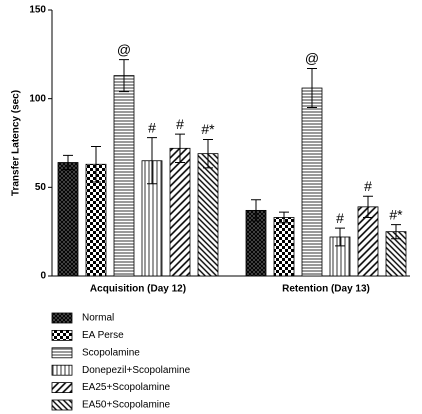 The width and height of the screenshot is (422, 414). What do you see at coordinates (126, 405) in the screenshot?
I see `legend-label: EA50+Scopolamine` at bounding box center [126, 405].